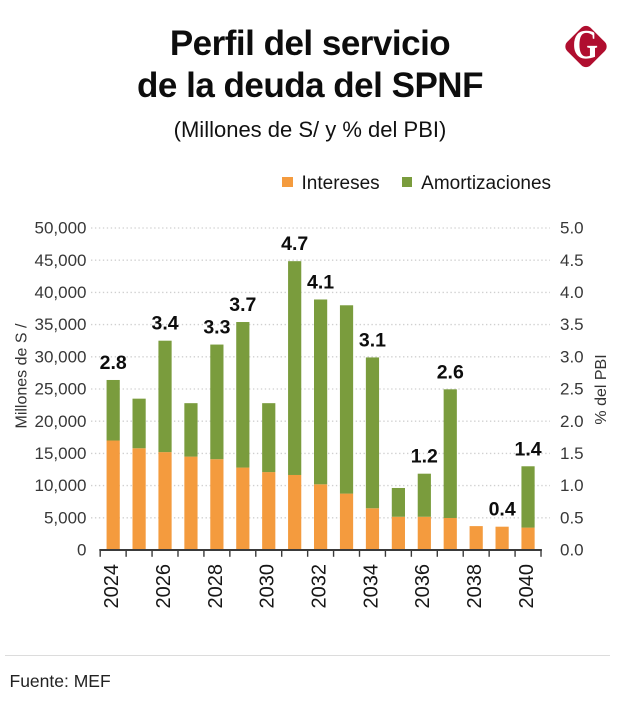  What do you see at coordinates (475, 586) in the screenshot?
I see `svg-text: 2038` at bounding box center [475, 586].